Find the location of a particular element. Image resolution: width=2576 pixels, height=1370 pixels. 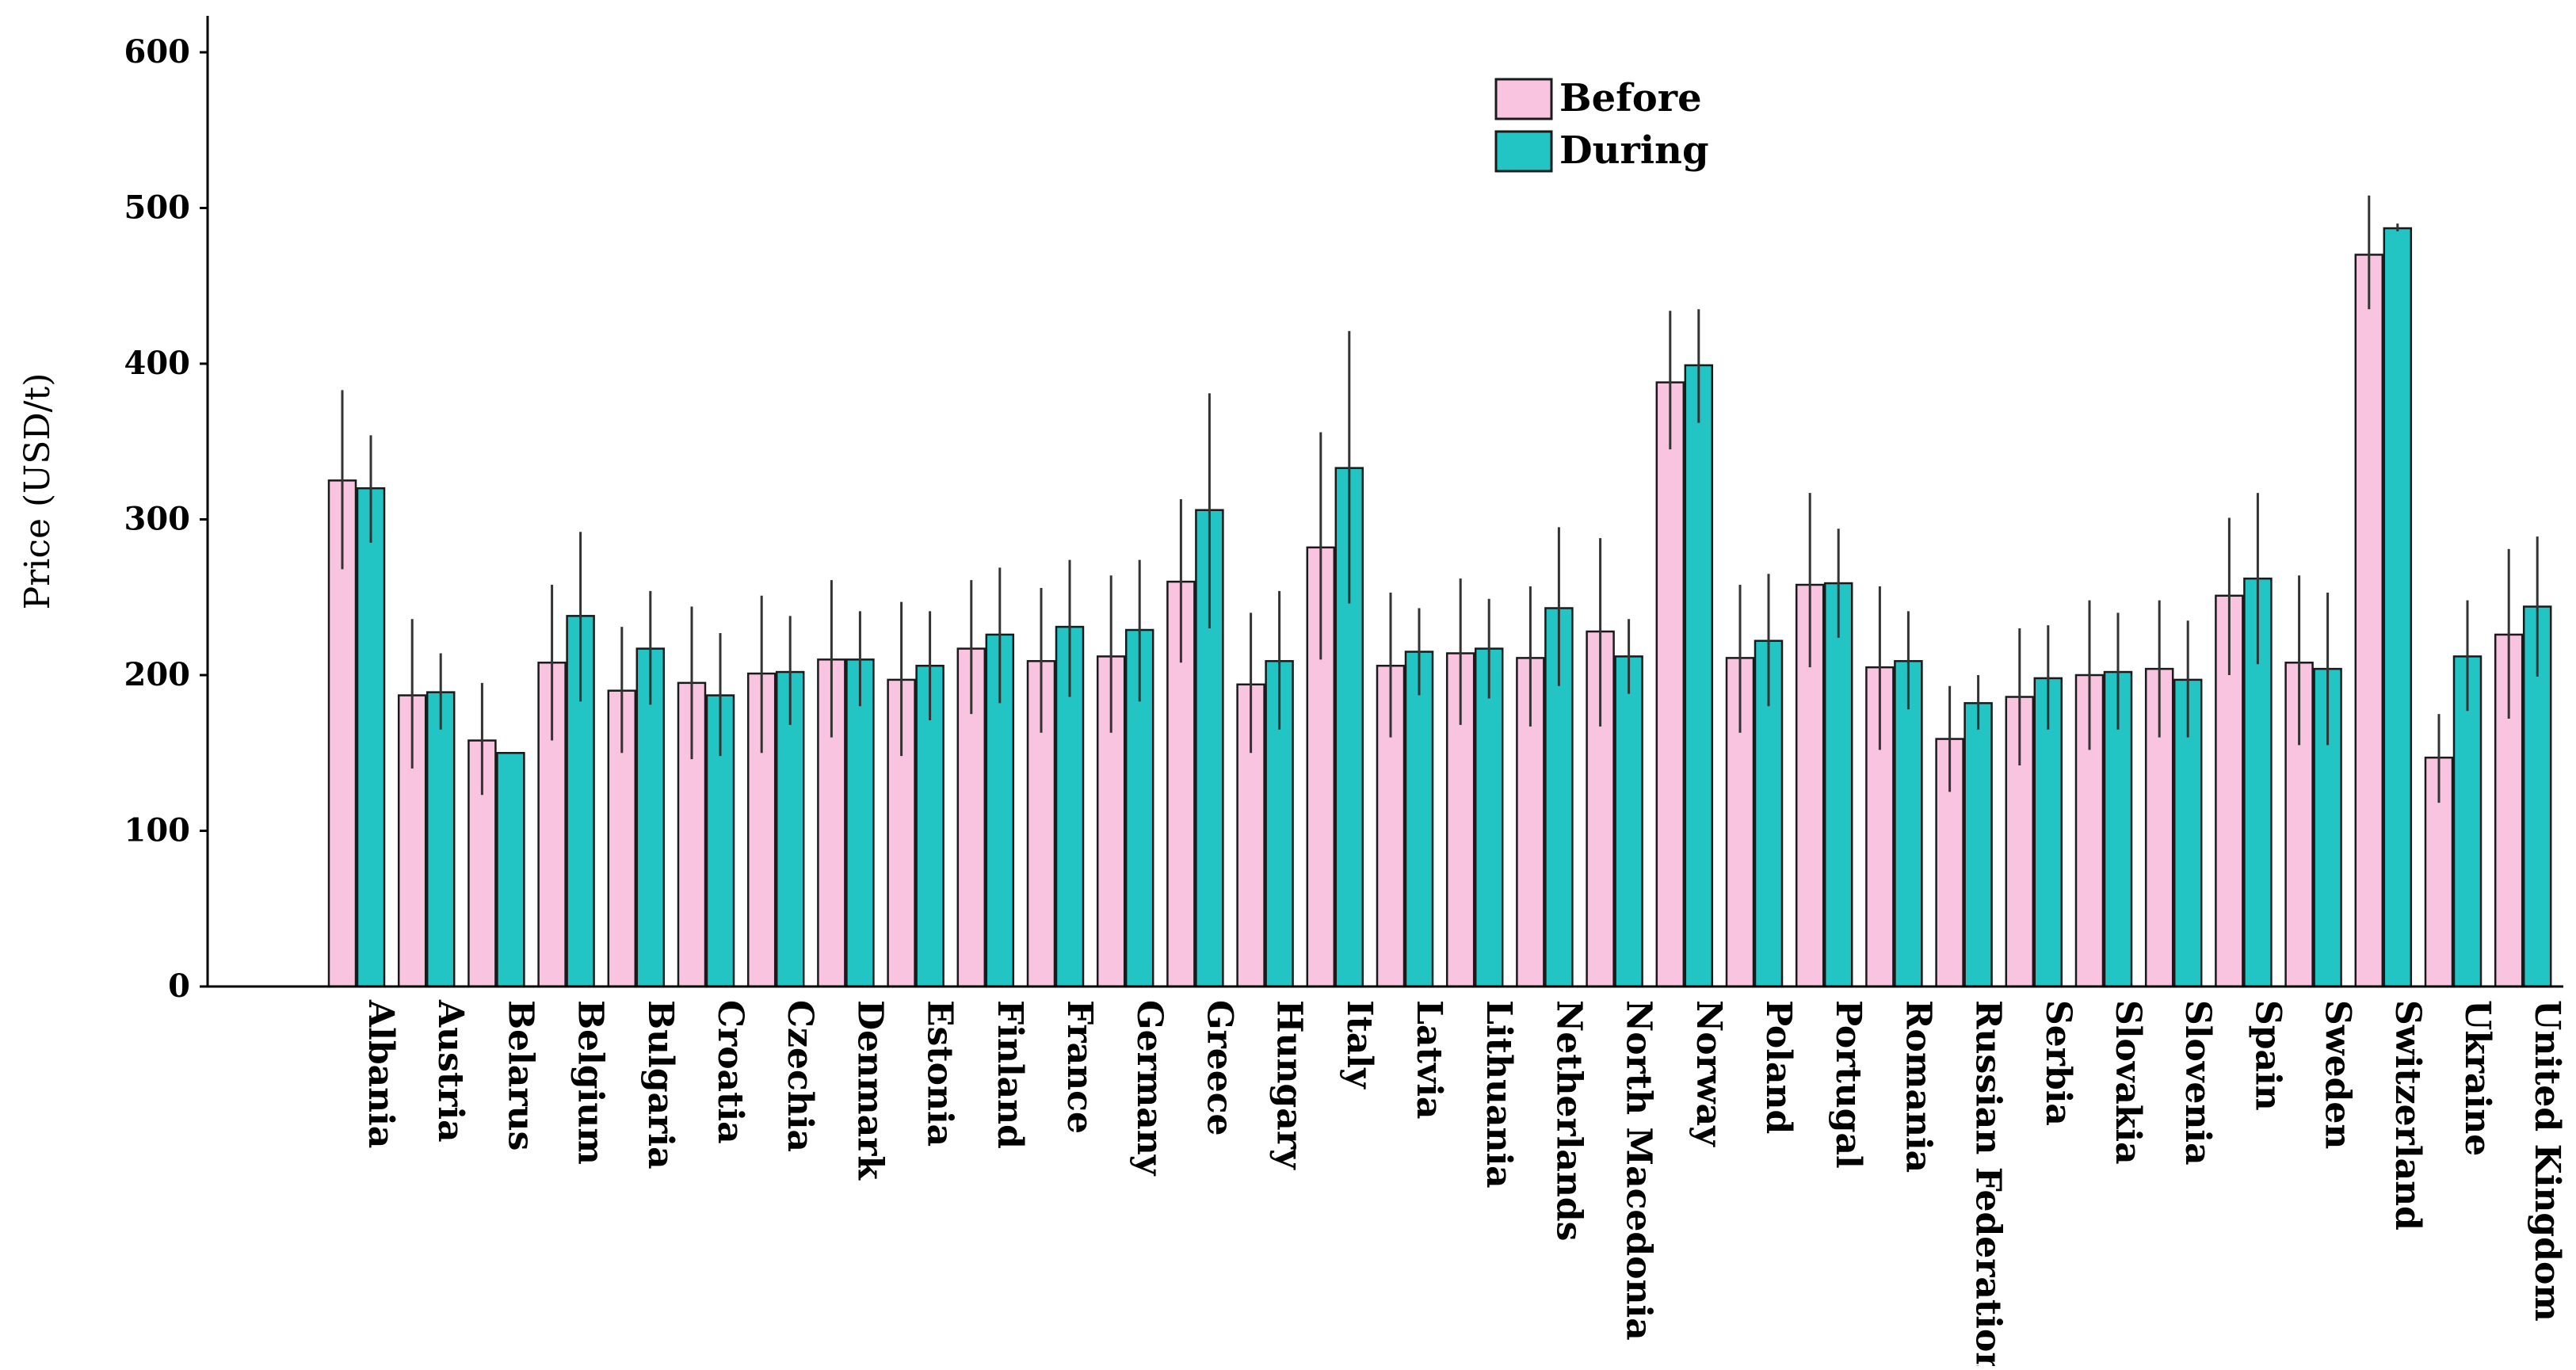

legend-label-before: Before is located at coordinates (1630, 98).